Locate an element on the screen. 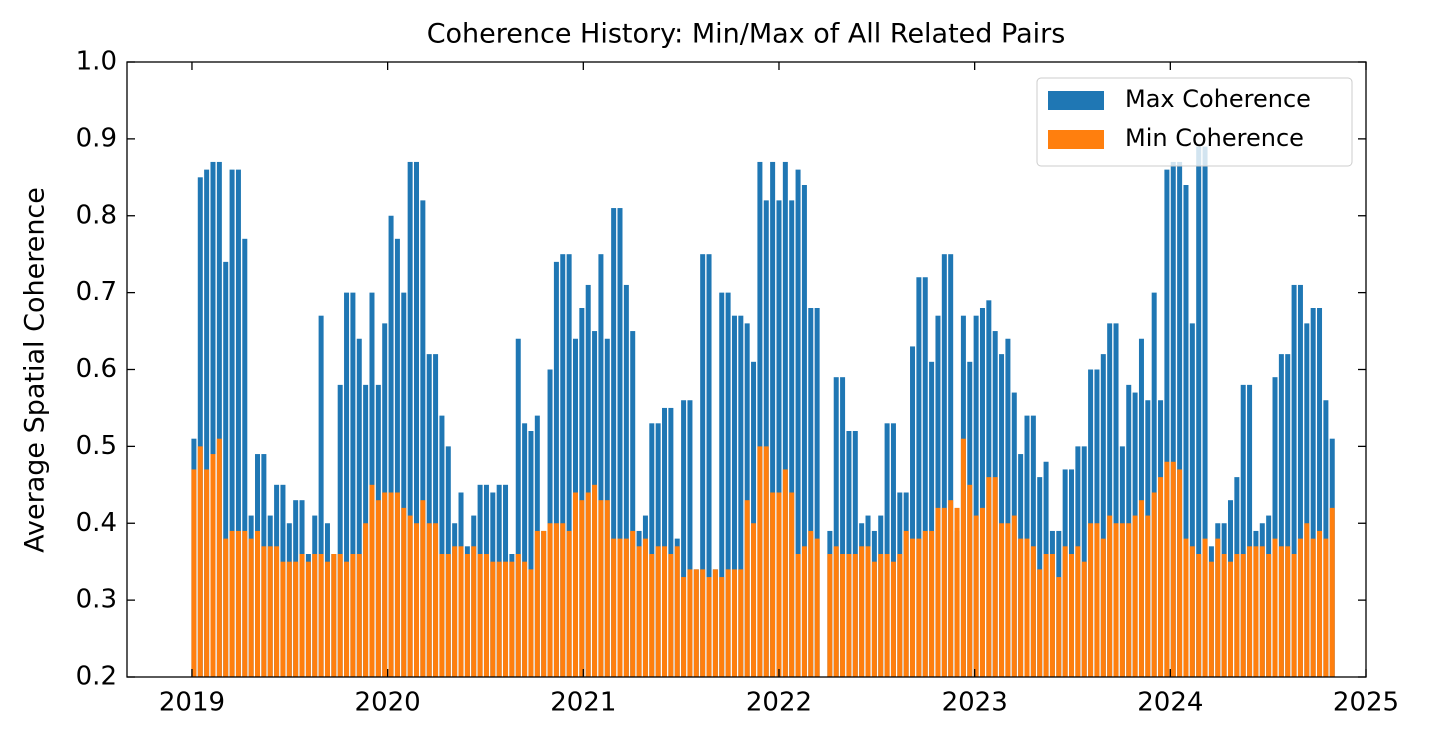  y-axis-label: Average Spatial Coherence is located at coordinates (35, 370).